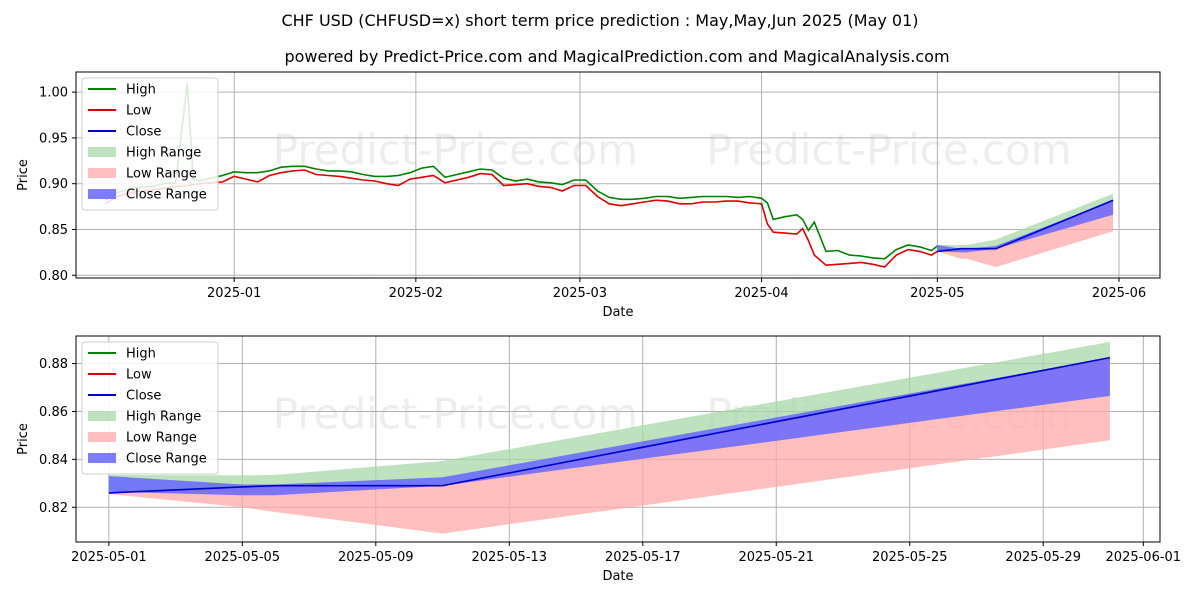 This screenshot has height=600, width=1200. What do you see at coordinates (53, 508) in the screenshot?
I see `y-tick-label: 0.82` at bounding box center [53, 508].